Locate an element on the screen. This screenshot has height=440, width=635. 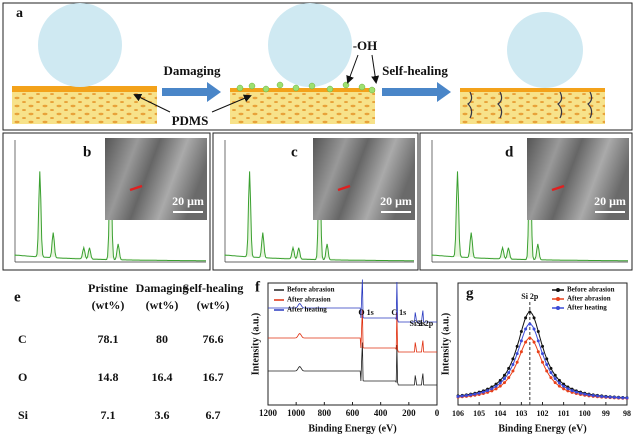
cell: 3.6 is located at coordinates (162, 415).